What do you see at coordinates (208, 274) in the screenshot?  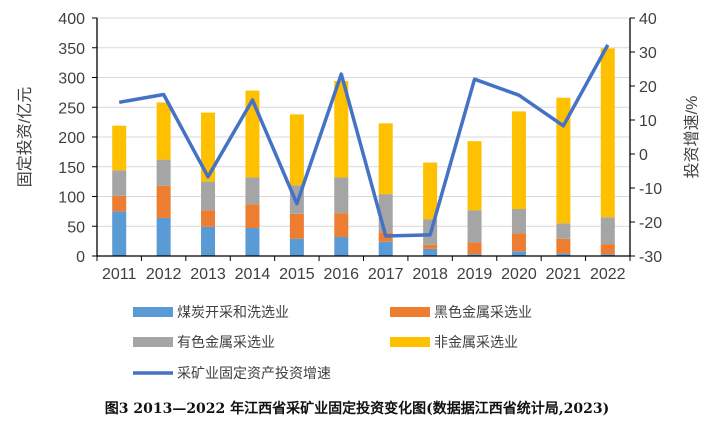 I see `x-tick-label: 2013` at bounding box center [208, 274].